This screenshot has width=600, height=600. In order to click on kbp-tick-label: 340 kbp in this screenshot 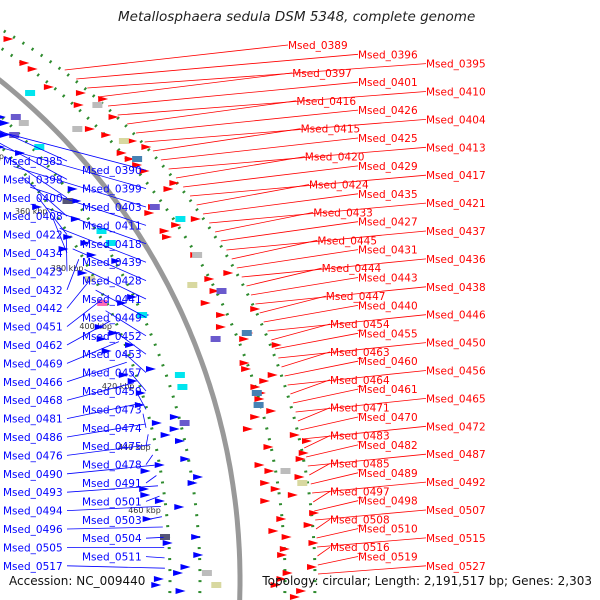, I will do `click(2, 156)`.